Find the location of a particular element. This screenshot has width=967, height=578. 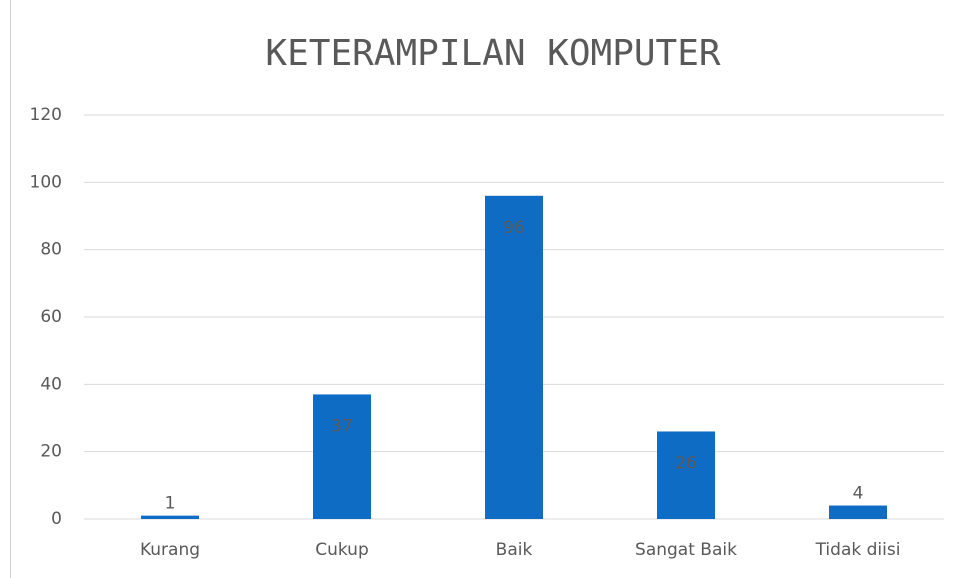

data-label: 37 is located at coordinates (342, 426).